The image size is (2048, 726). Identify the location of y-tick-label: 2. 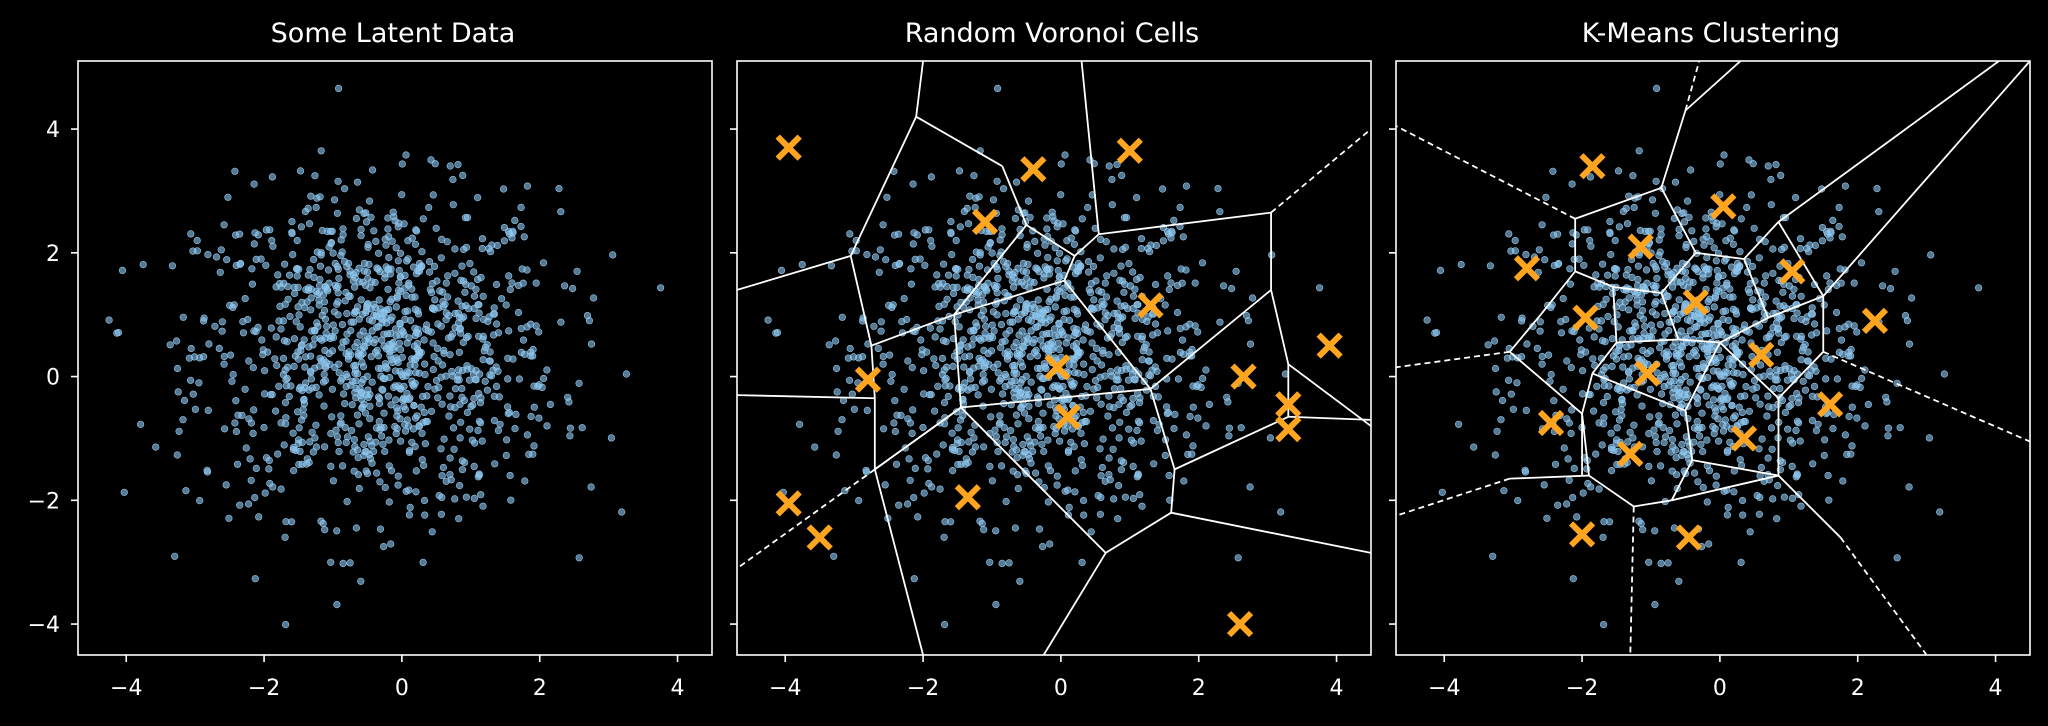
(53, 254).